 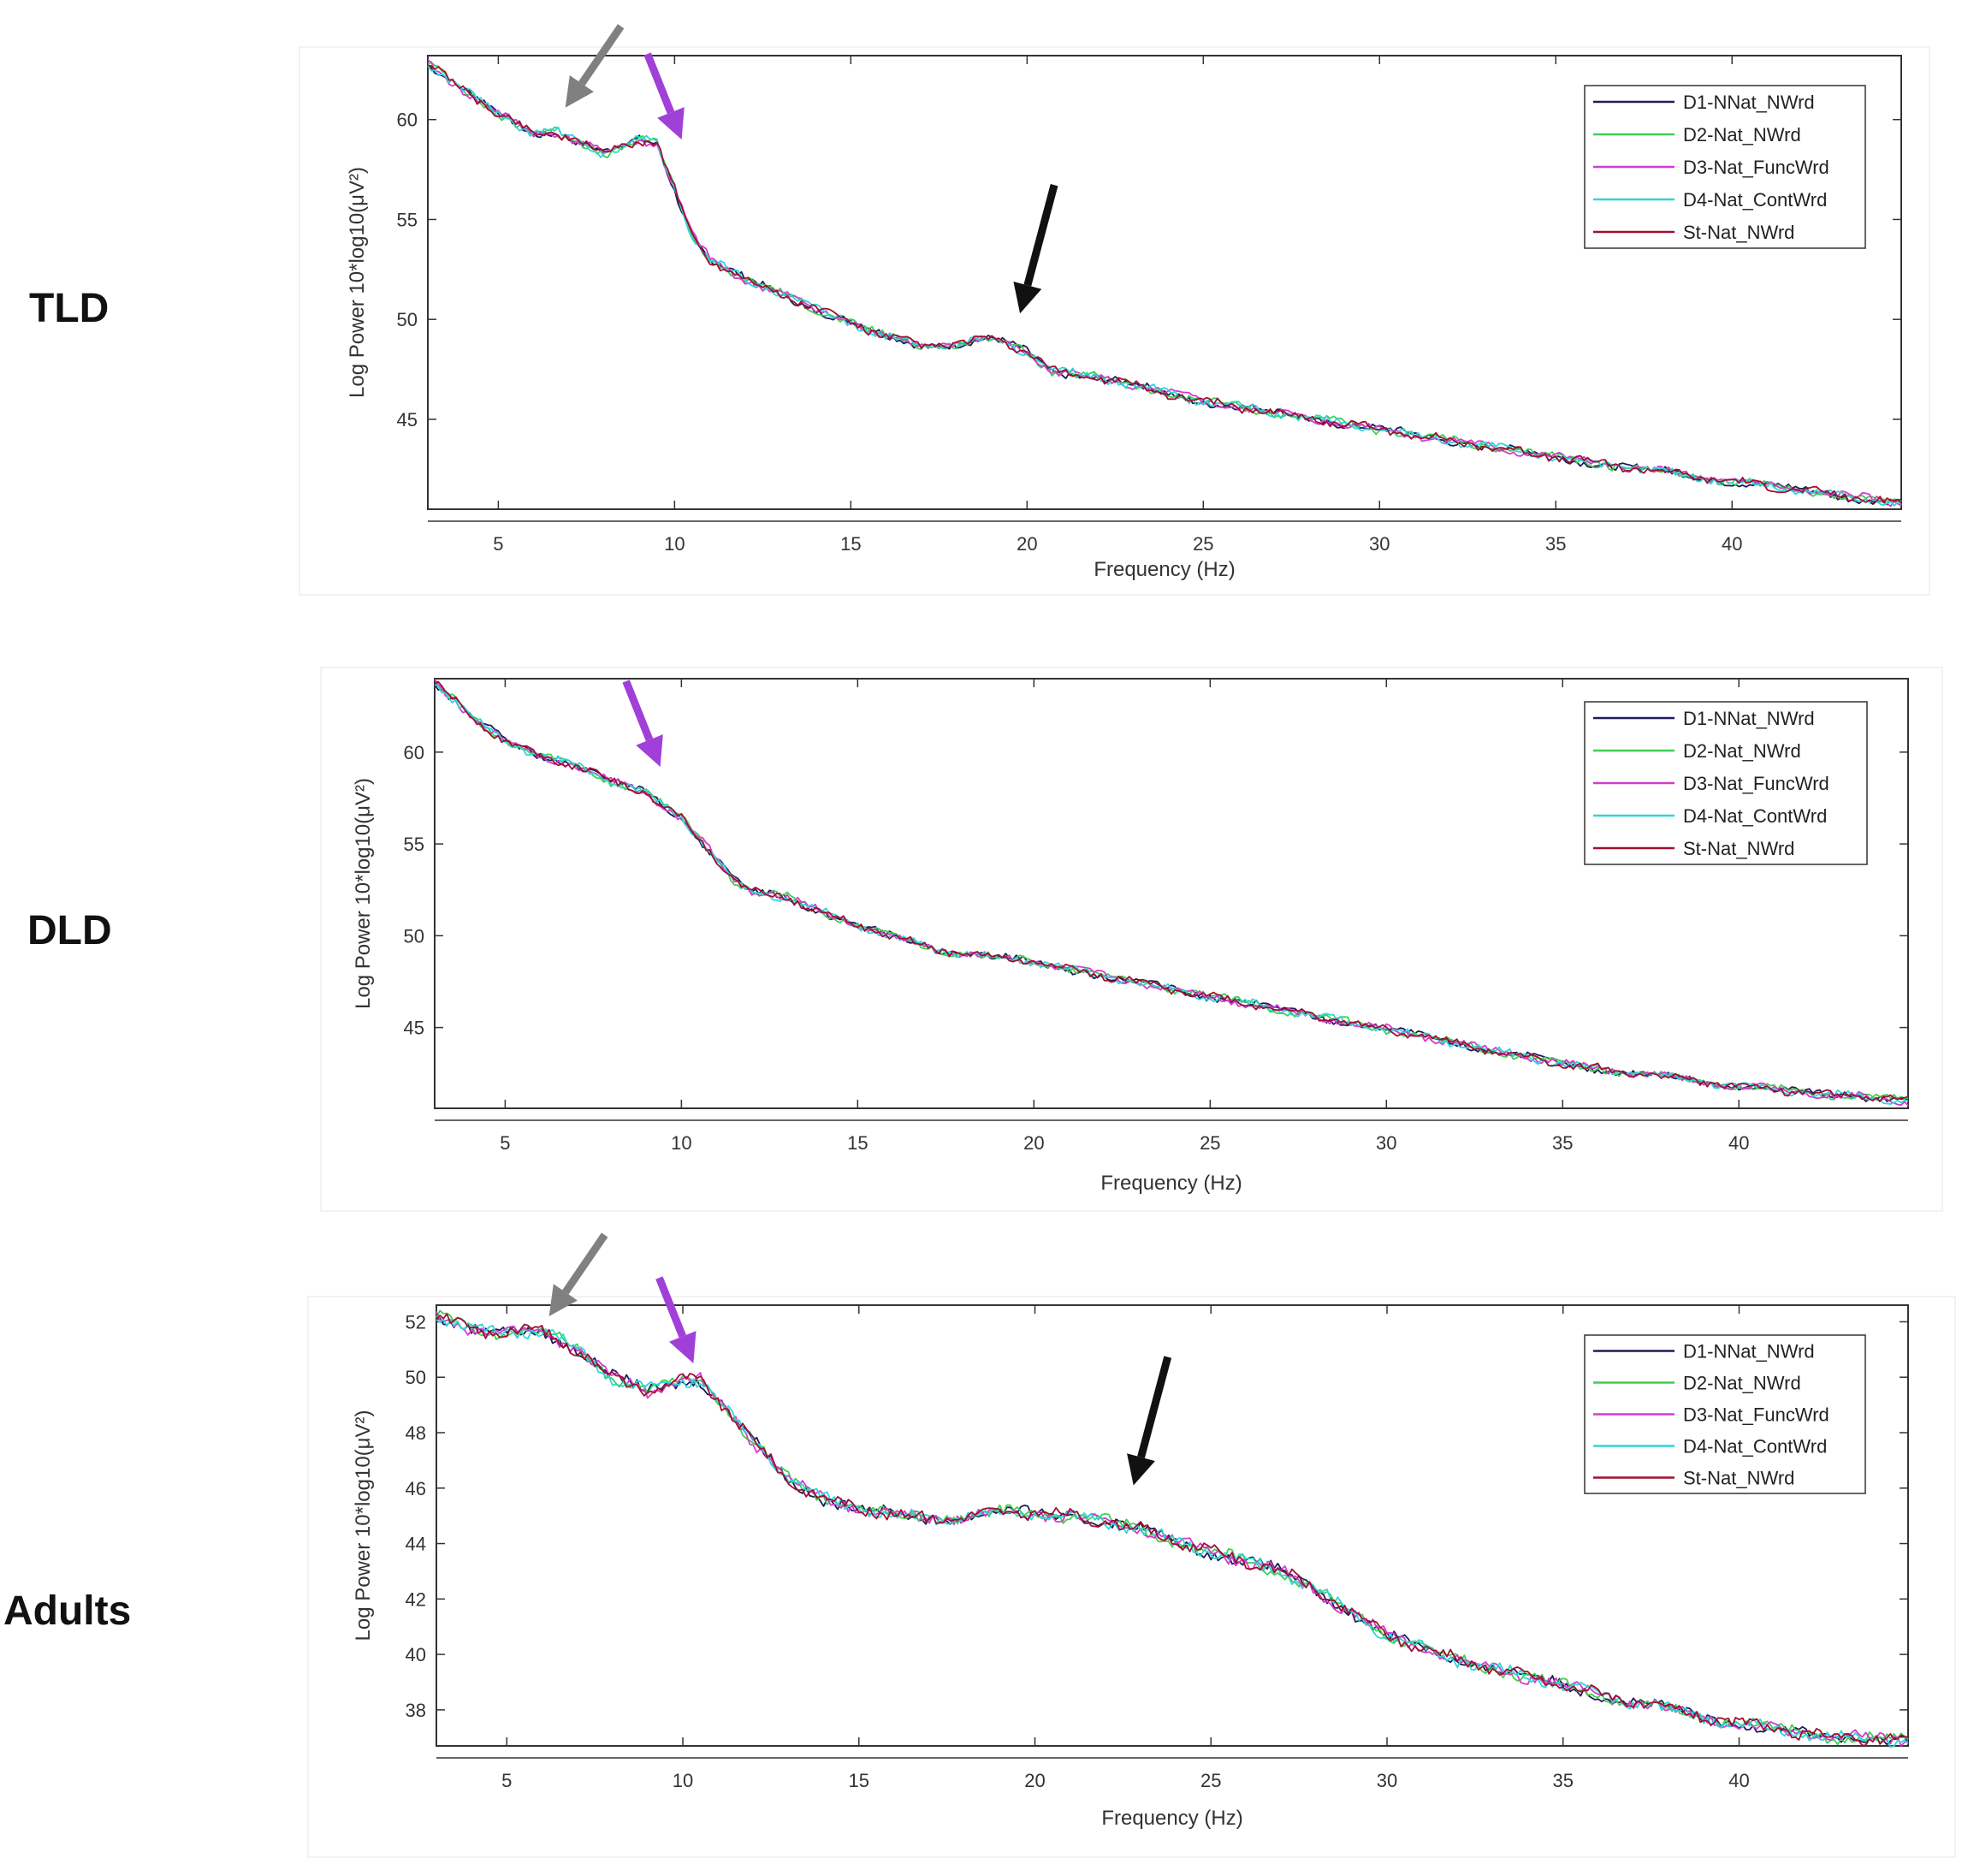 I want to click on y-tick-label: 46, so click(x=416, y=1488).